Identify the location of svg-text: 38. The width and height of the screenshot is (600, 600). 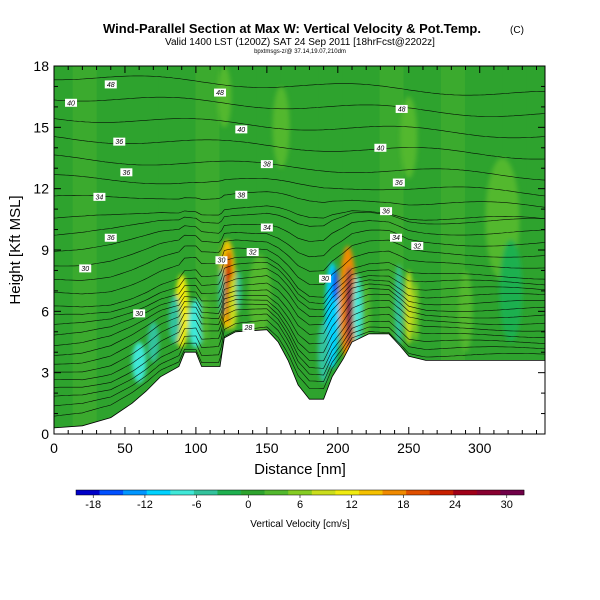
(241, 195).